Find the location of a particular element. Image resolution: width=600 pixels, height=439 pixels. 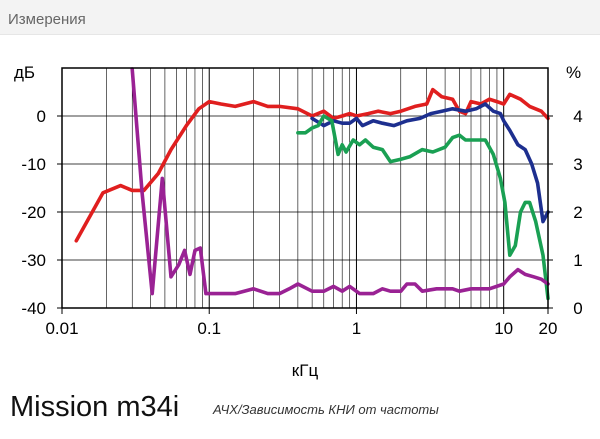

y-right-tick-label: 2 is located at coordinates (577, 212).